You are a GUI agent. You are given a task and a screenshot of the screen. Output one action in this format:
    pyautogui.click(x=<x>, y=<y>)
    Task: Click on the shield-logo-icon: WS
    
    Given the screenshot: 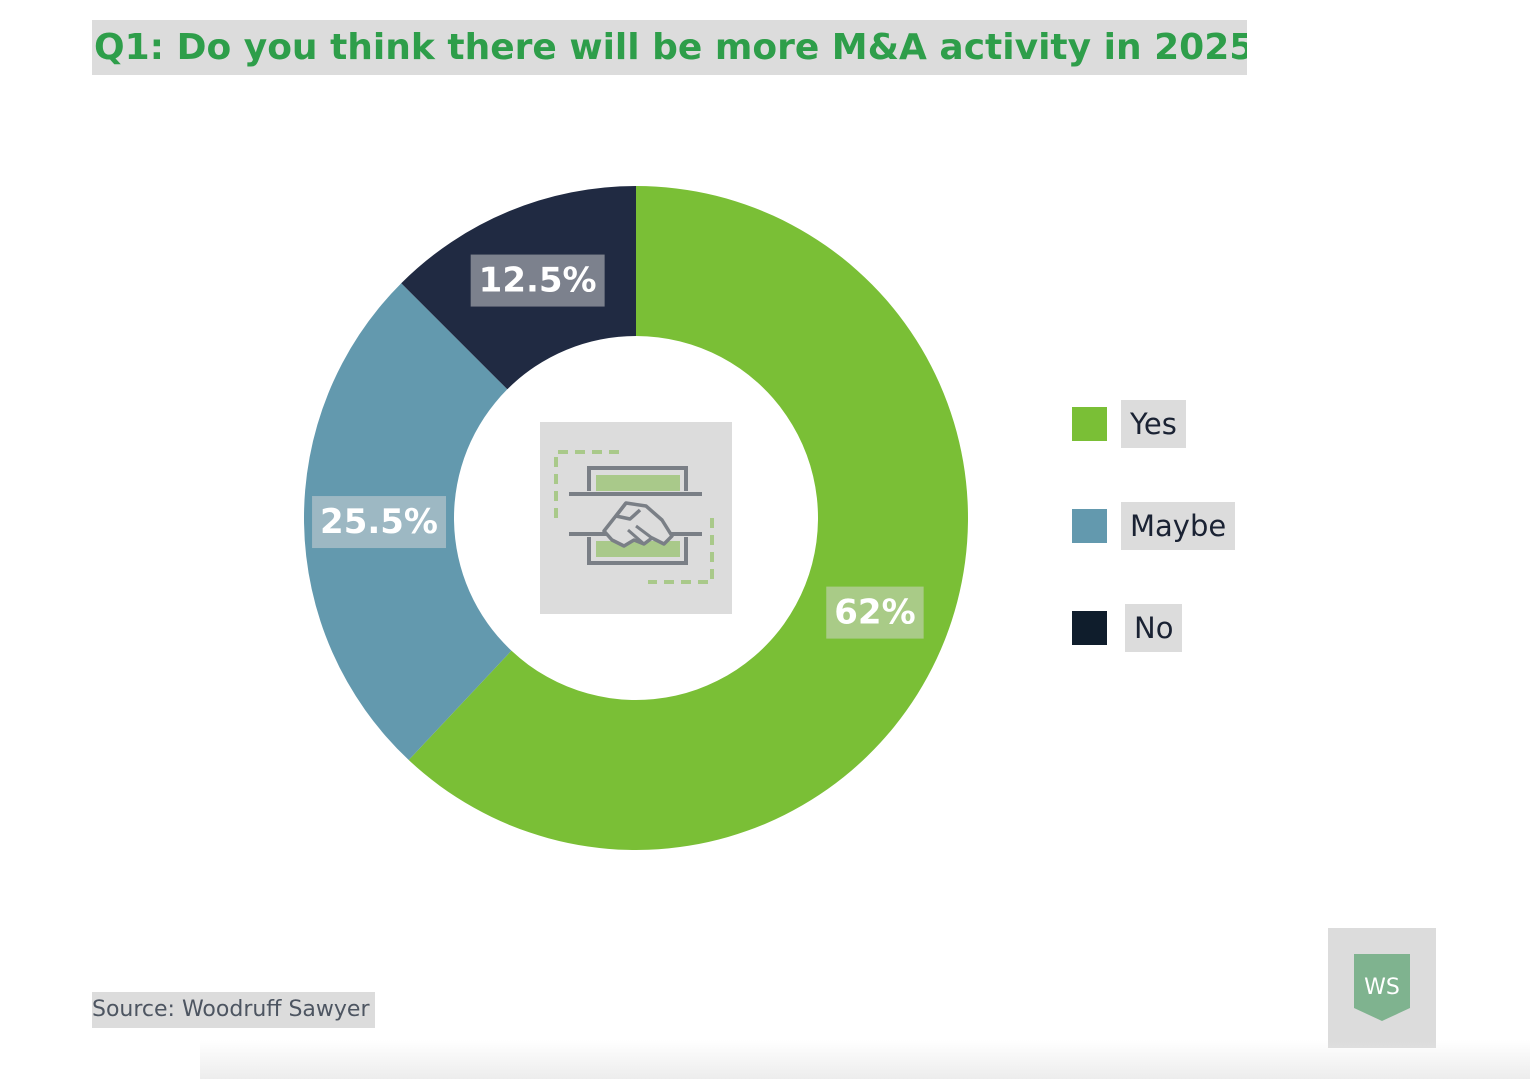 What is the action you would take?
    pyautogui.click(x=1382, y=987)
    